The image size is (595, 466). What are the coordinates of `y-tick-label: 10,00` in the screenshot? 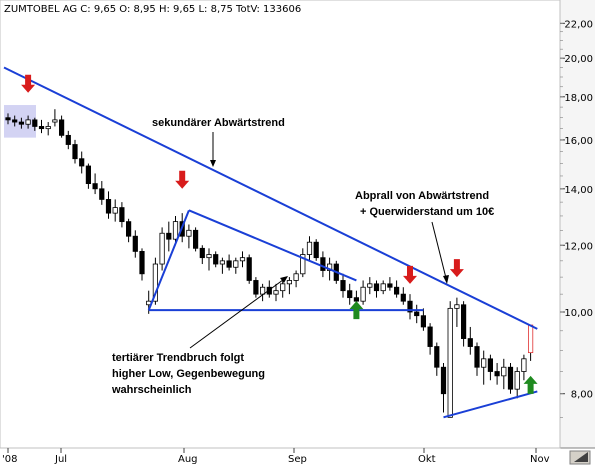 It's located at (578, 313).